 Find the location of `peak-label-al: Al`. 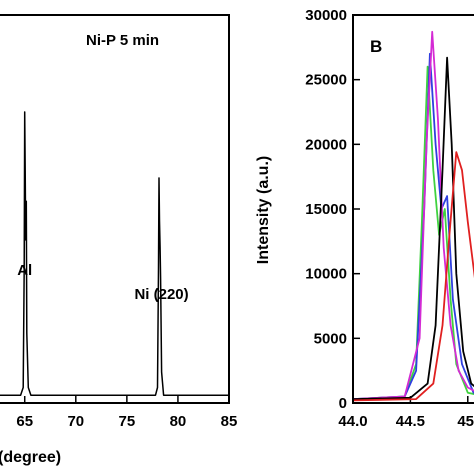

peak-label-al: Al is located at coordinates (24, 270).